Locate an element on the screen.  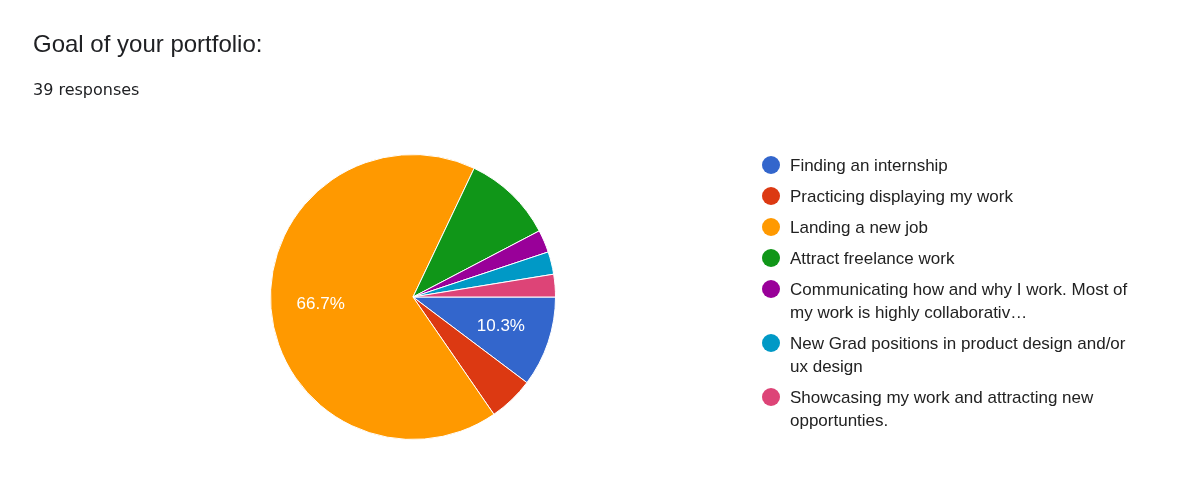
legend-label: Attract freelance work is located at coordinates (872, 259).